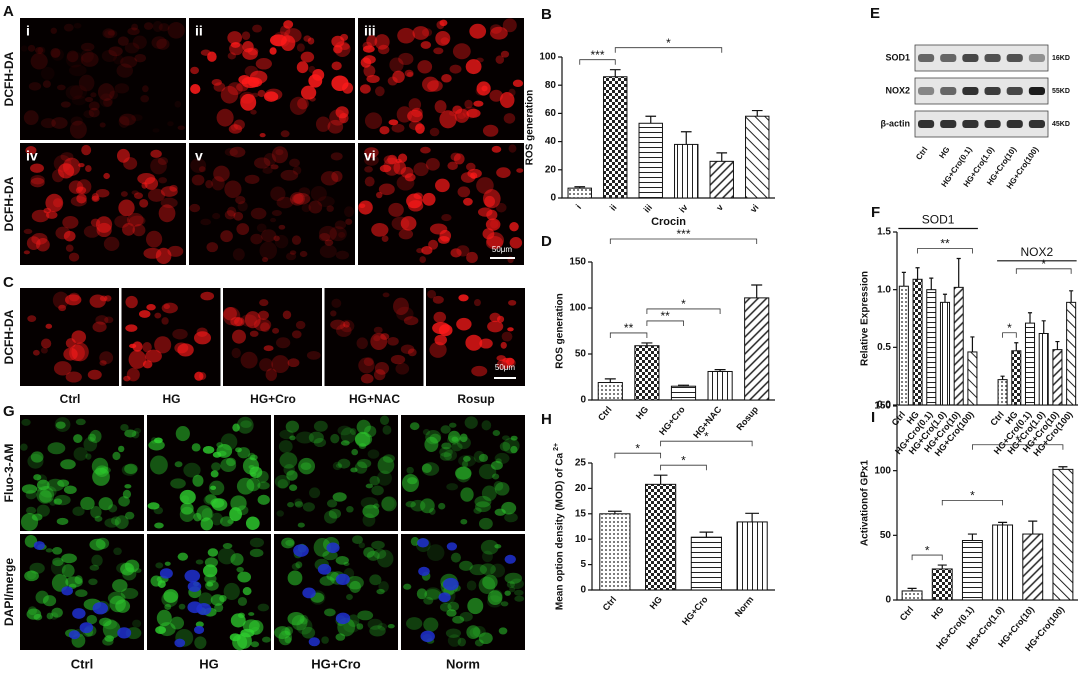 The height and width of the screenshot is (677, 1084). Describe the element at coordinates (886, 535) in the screenshot. I see `y-tick-label: 50` at that location.